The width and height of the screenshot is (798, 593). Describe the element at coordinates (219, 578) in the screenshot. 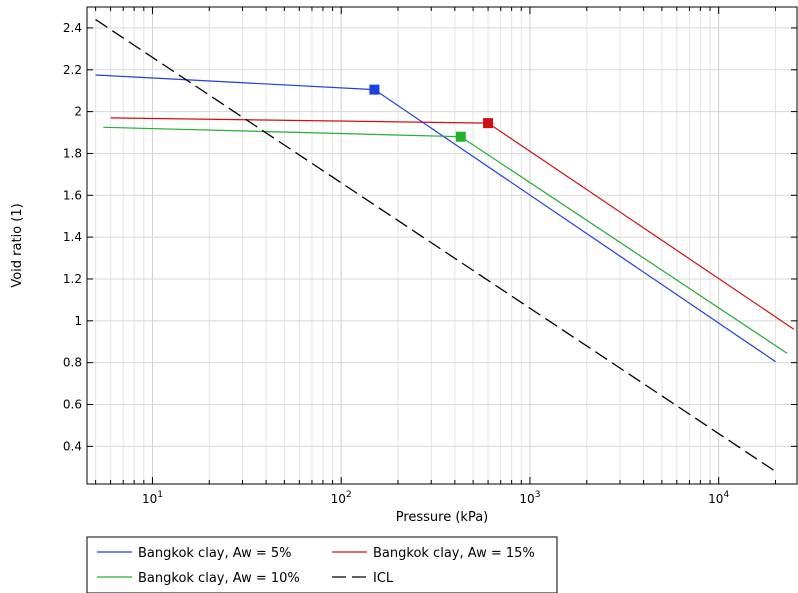

I see `legend-label: Bangkok clay, Aw = 10%` at that location.